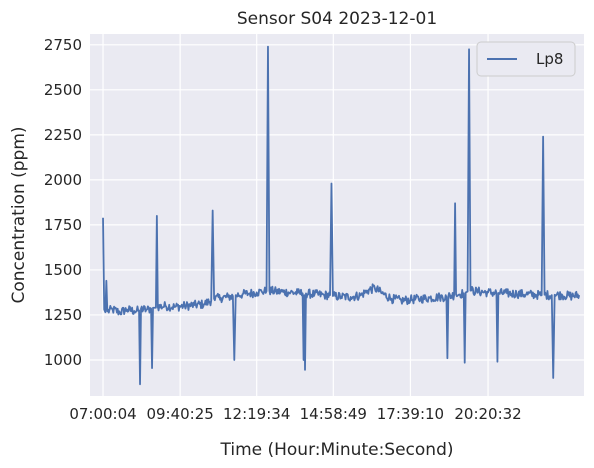 The width and height of the screenshot is (594, 468). I want to click on y-tick-label: 1000, so click(63, 360).